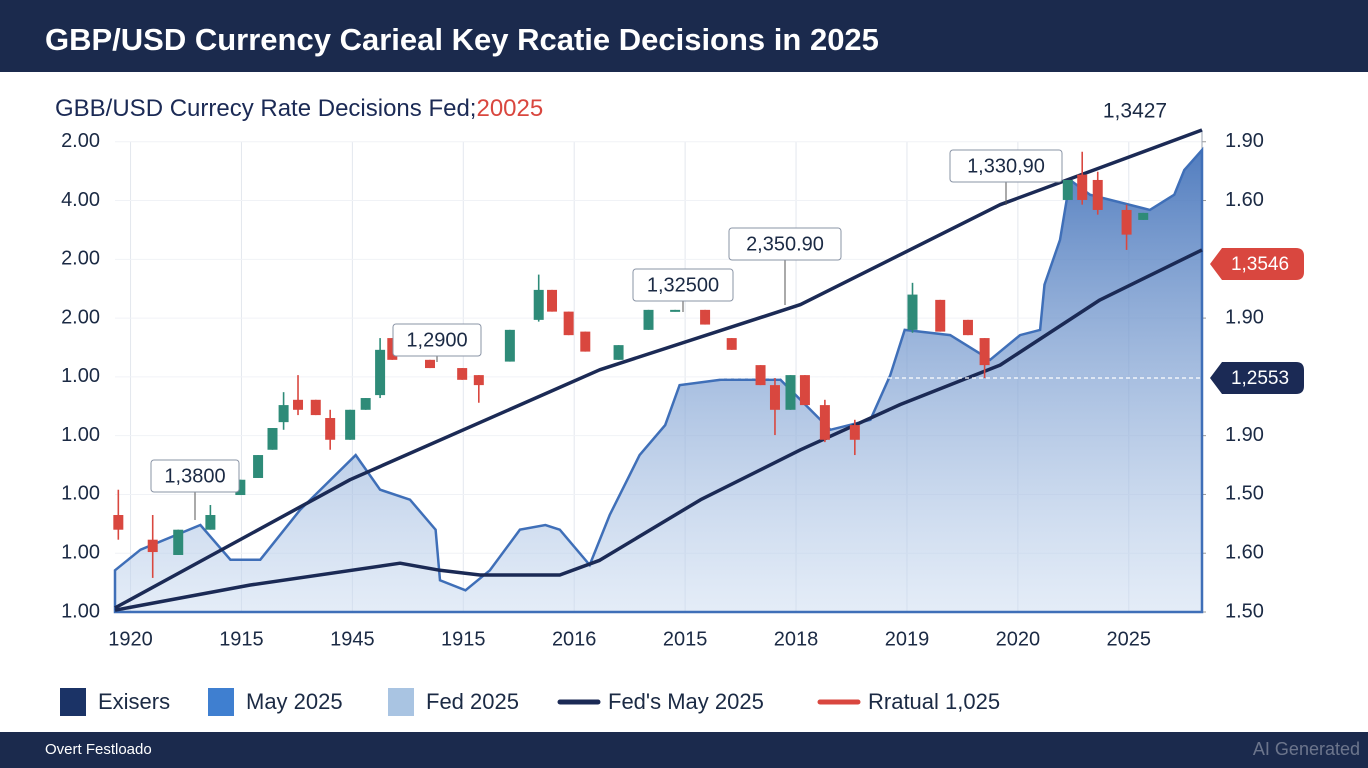 The height and width of the screenshot is (768, 1368). I want to click on badge-label: 1,3546, so click(1260, 264).